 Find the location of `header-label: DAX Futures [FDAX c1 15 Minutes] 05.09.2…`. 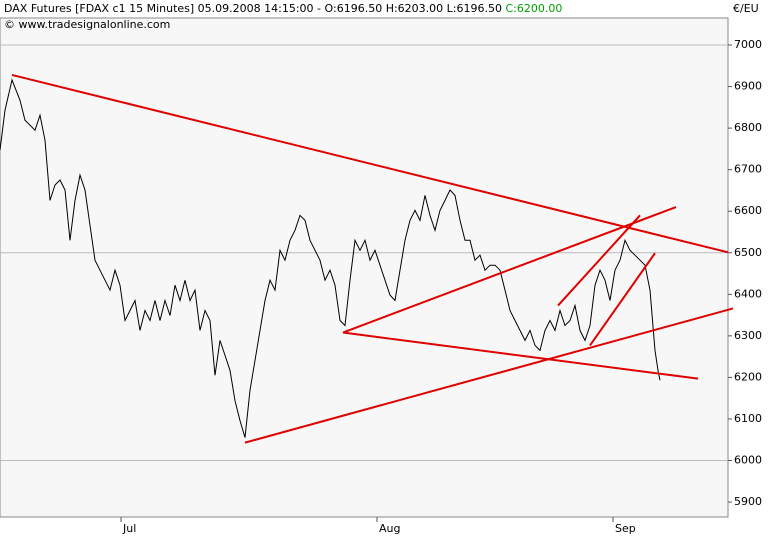

header-label: DAX Futures [FDAX c1 15 Minutes] 05.09.2… is located at coordinates (162, 8).